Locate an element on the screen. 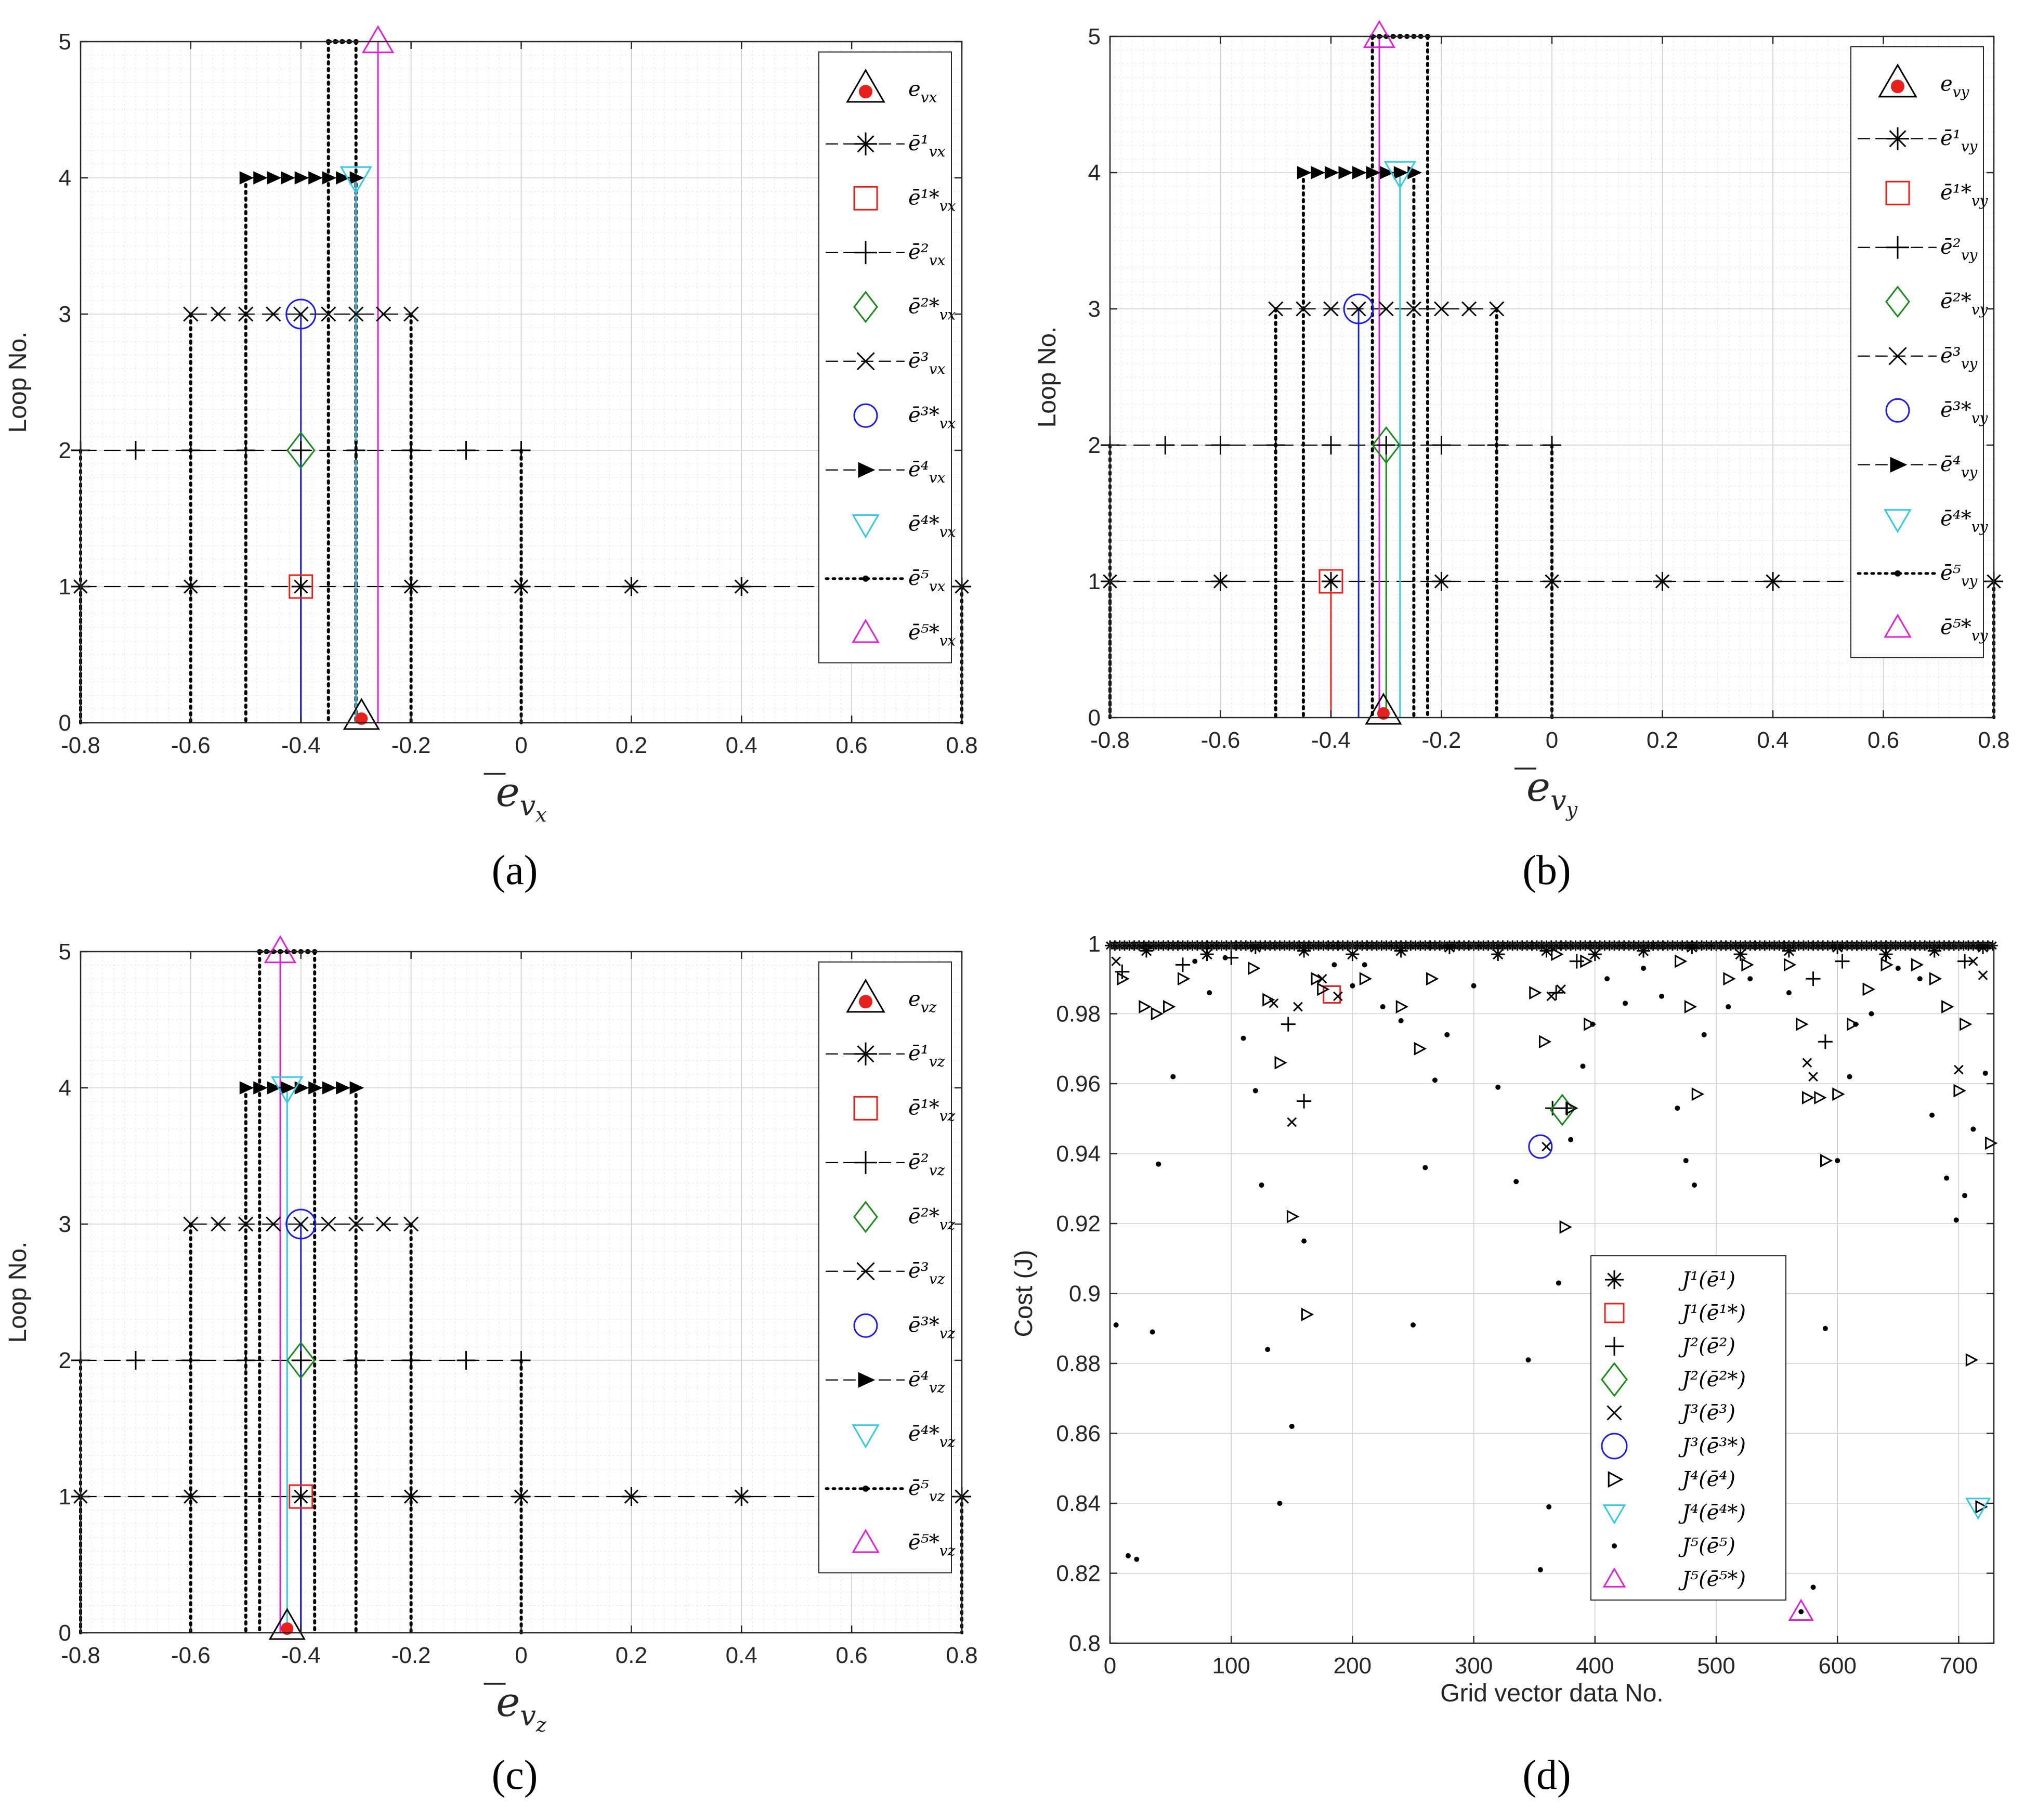  y-tick-label: 5 is located at coordinates (65, 952).